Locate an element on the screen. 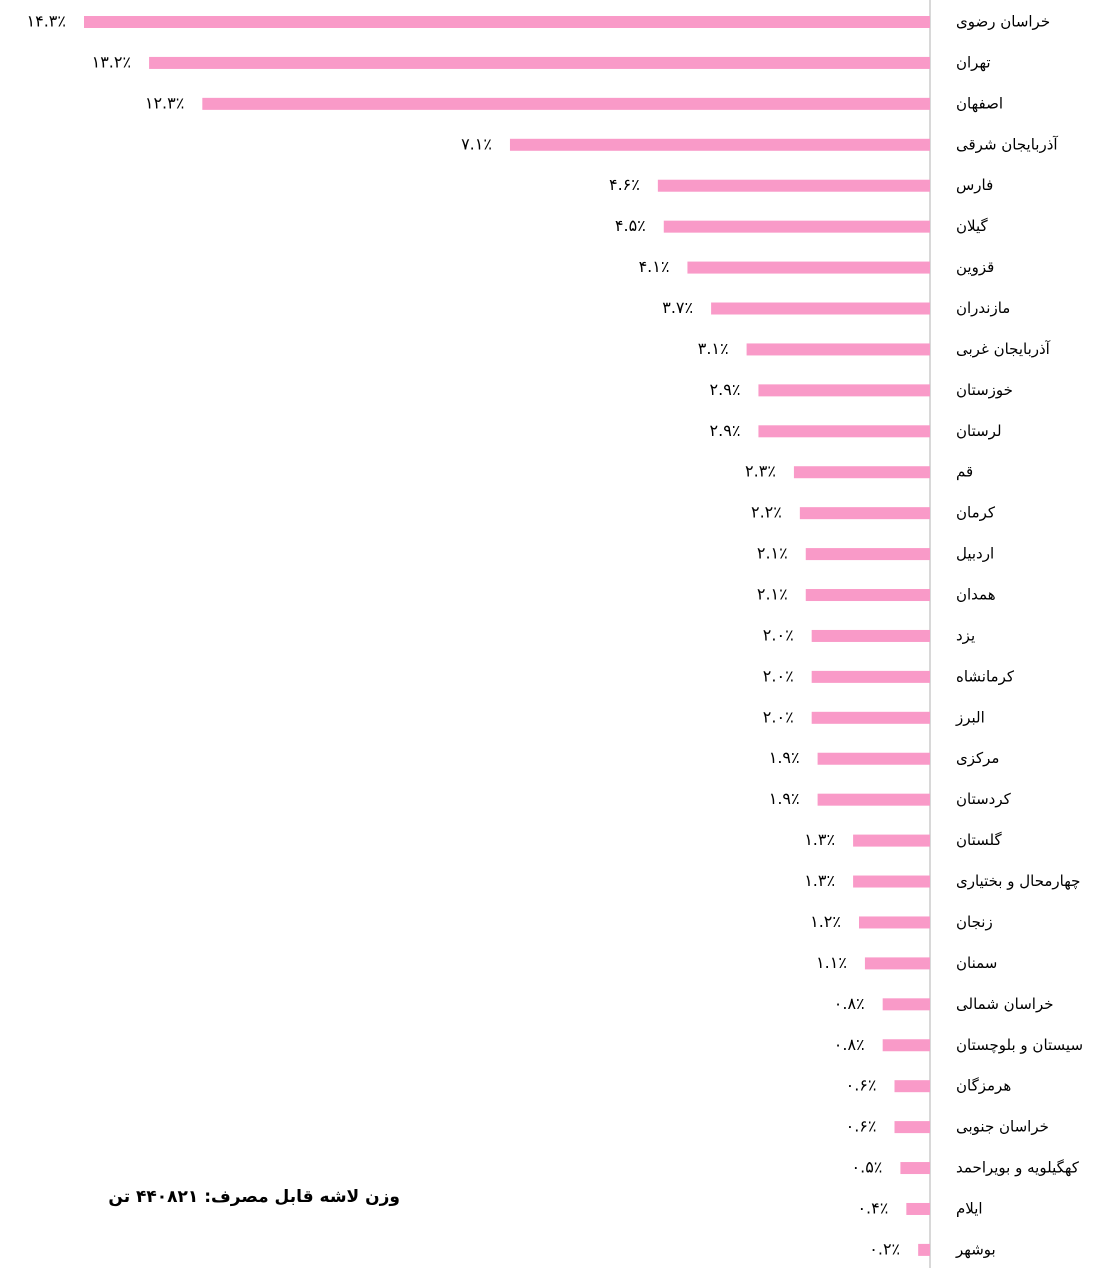  category-label: چهارمحال و بختیاری is located at coordinates (1018, 881).